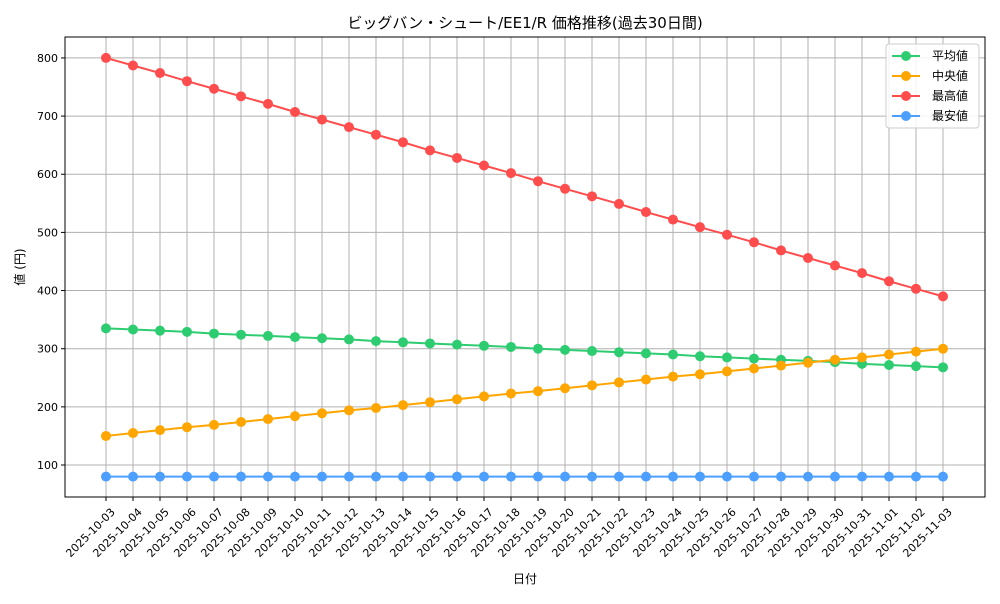 This screenshot has height=604, width=1000. I want to click on y-tick-label: 200, so click(47, 407).